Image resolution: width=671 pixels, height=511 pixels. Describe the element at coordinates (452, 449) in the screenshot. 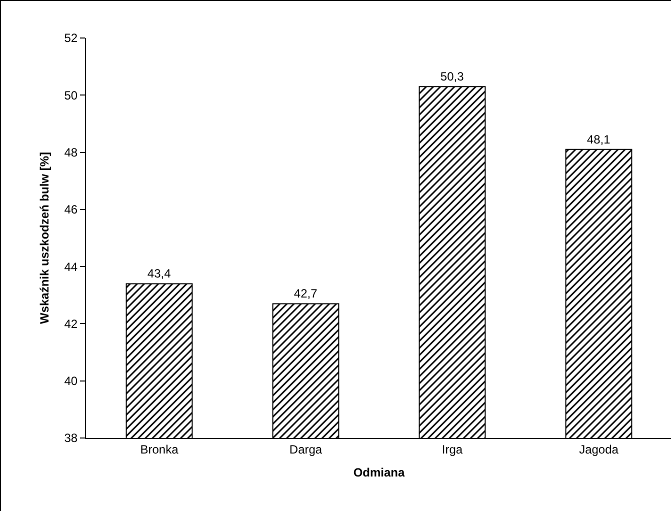

I see `x-tick-label: Irga` at that location.